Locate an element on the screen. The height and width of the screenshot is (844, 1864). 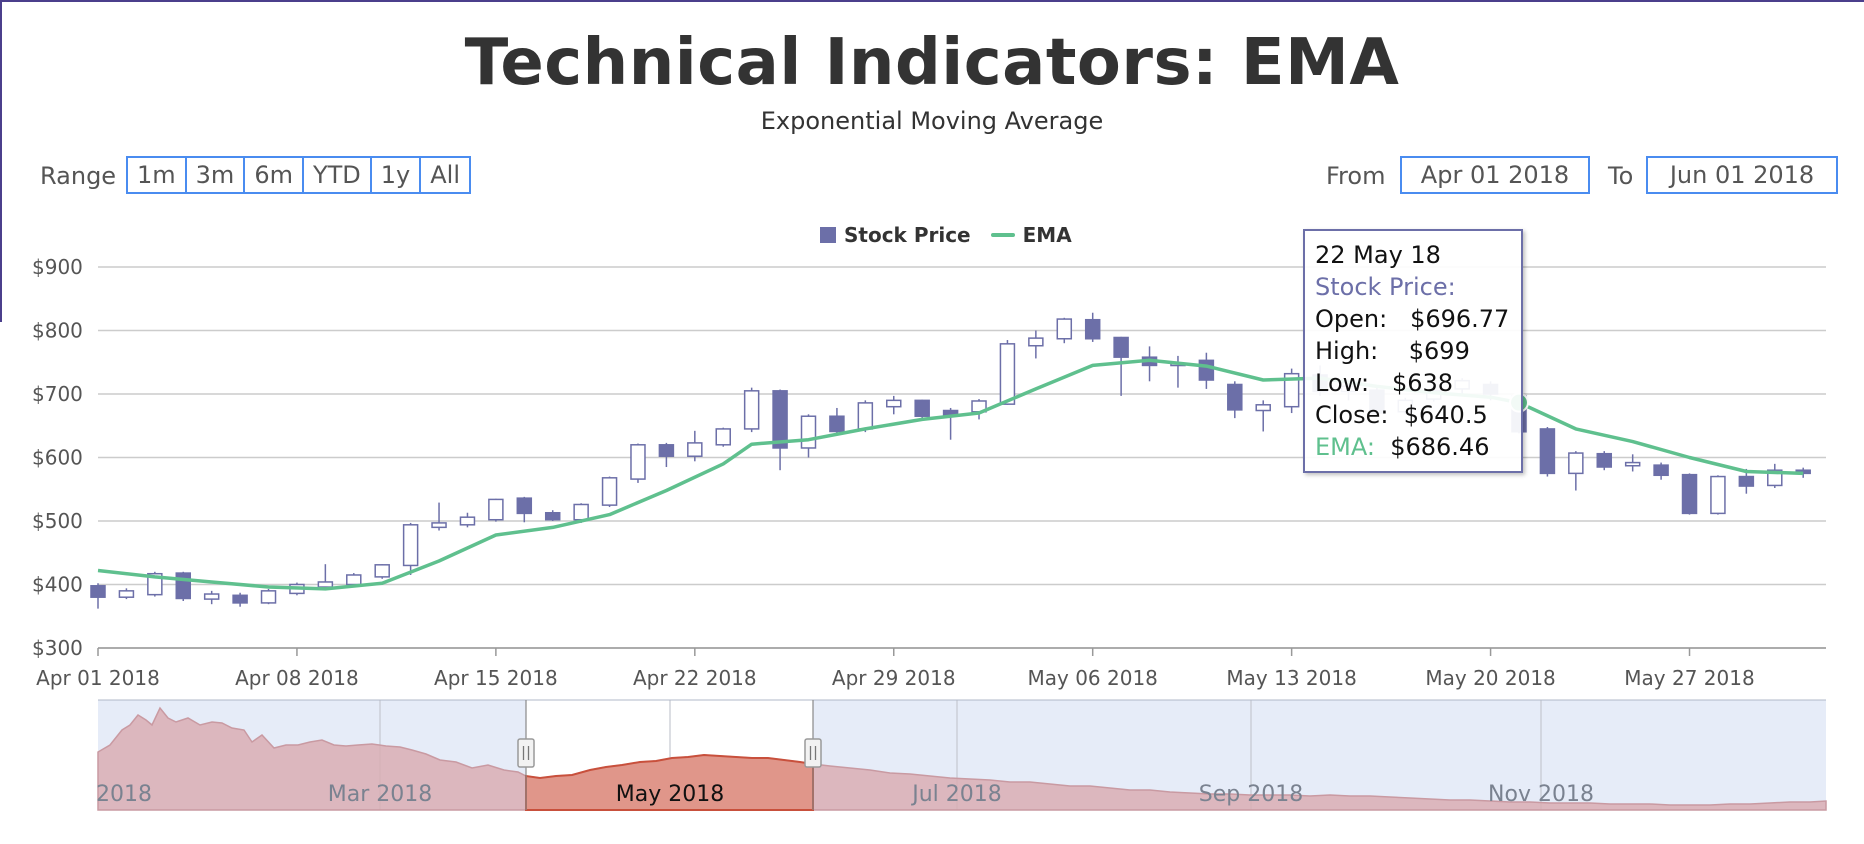
tooltip-low-label: Low: is located at coordinates (1342, 383).